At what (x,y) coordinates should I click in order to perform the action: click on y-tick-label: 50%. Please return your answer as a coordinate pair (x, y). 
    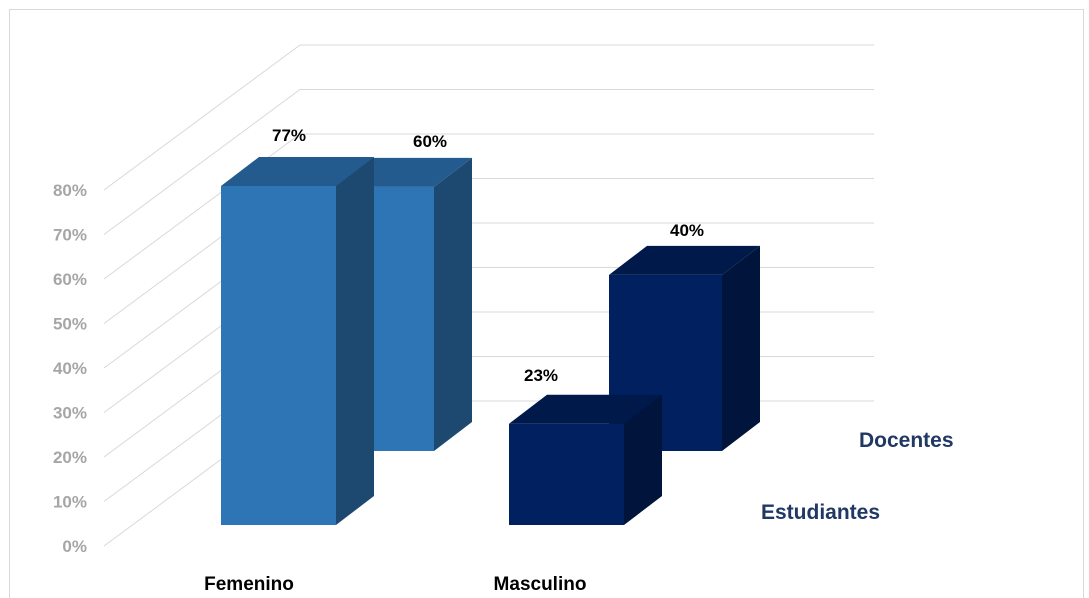
    Looking at the image, I should click on (70, 324).